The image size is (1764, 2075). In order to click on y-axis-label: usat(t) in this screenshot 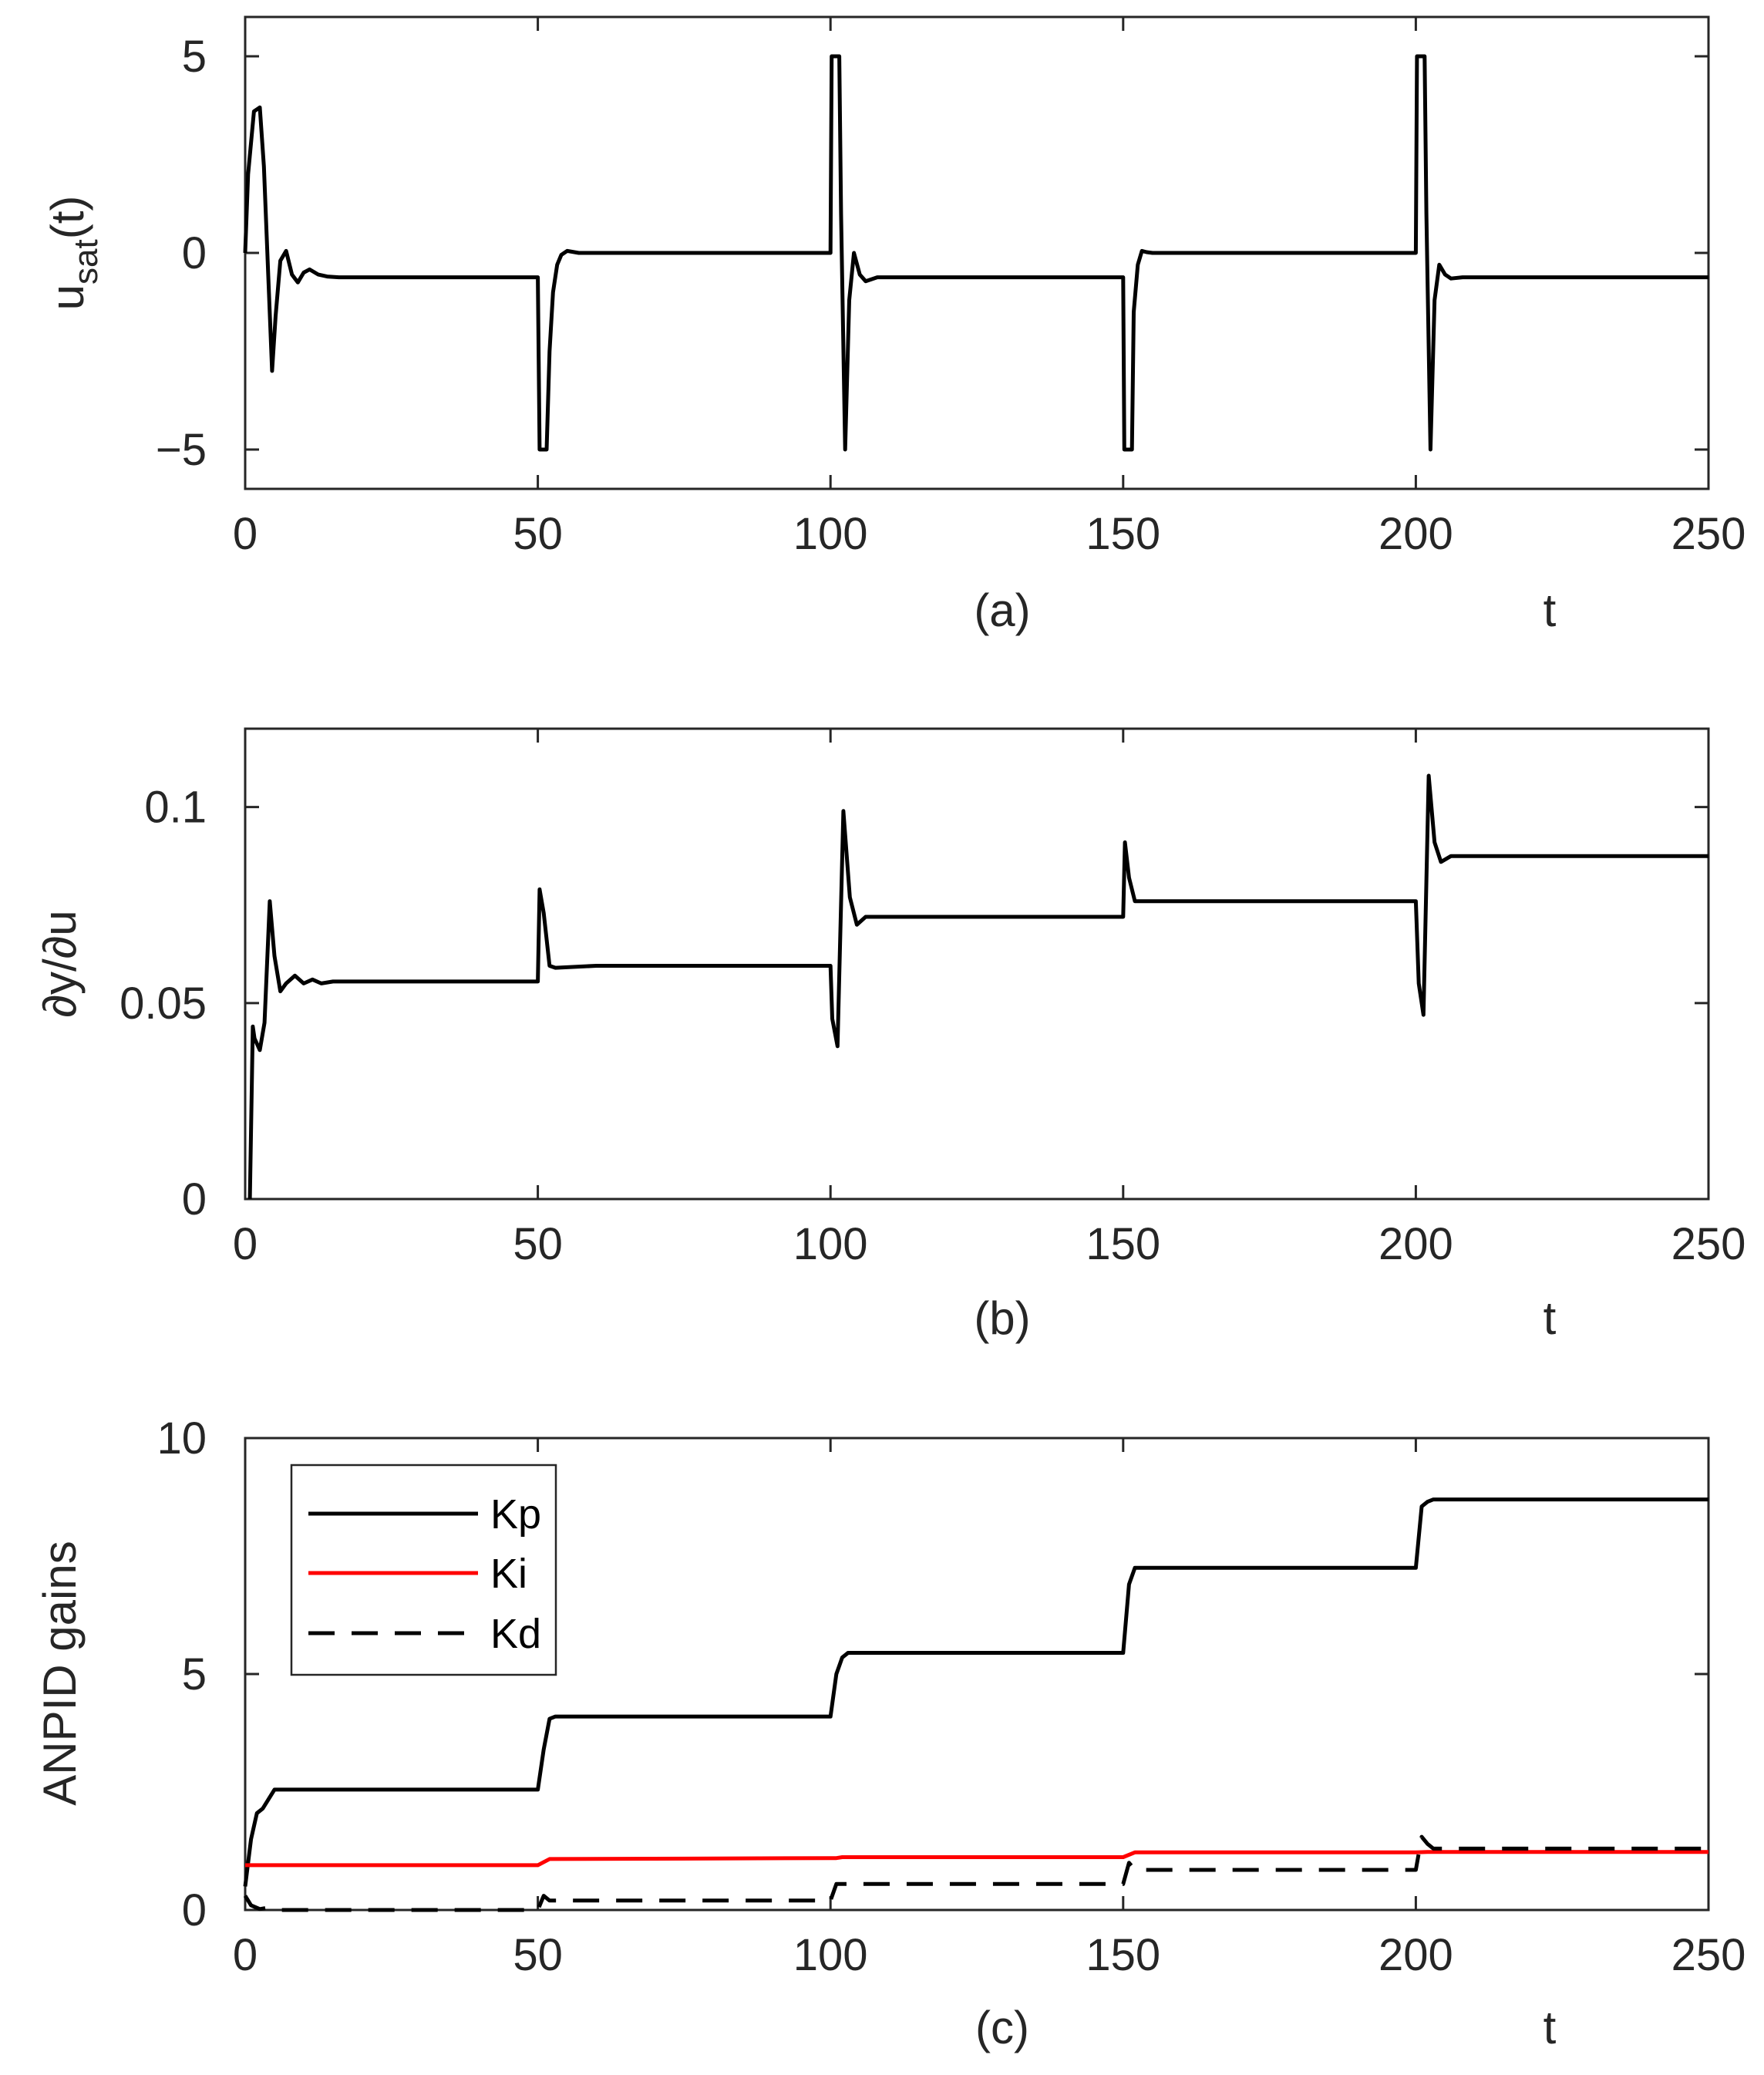, I will do `click(73, 254)`.